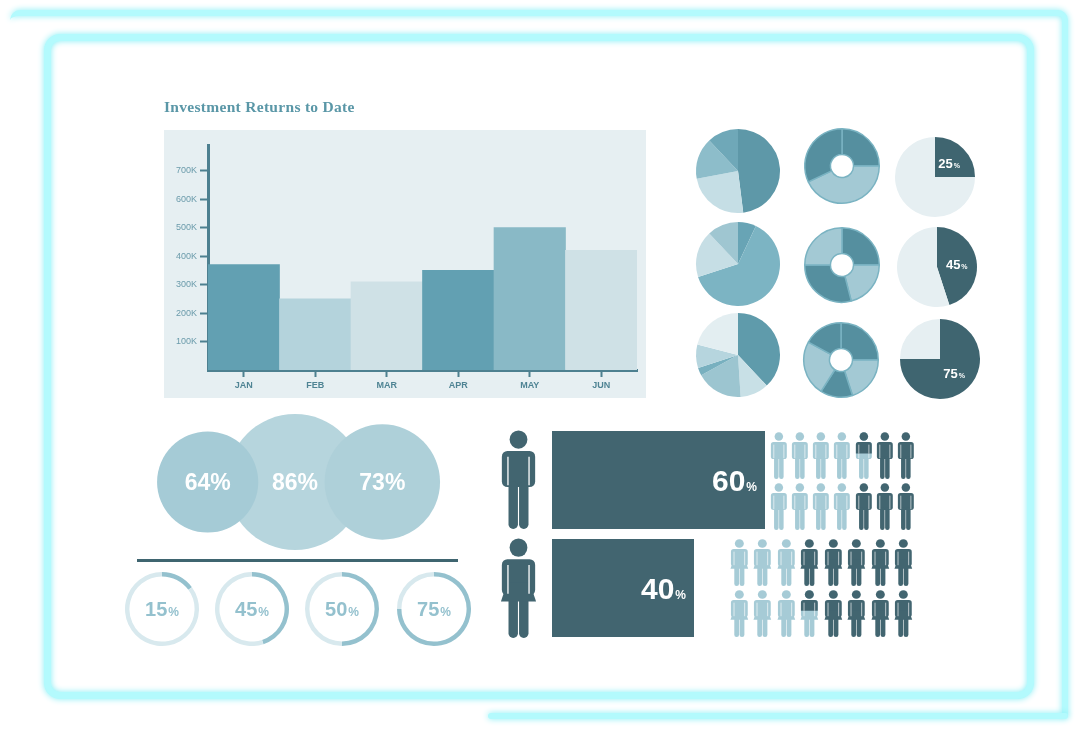  I want to click on y-tick-label: 700K, so click(186, 170).